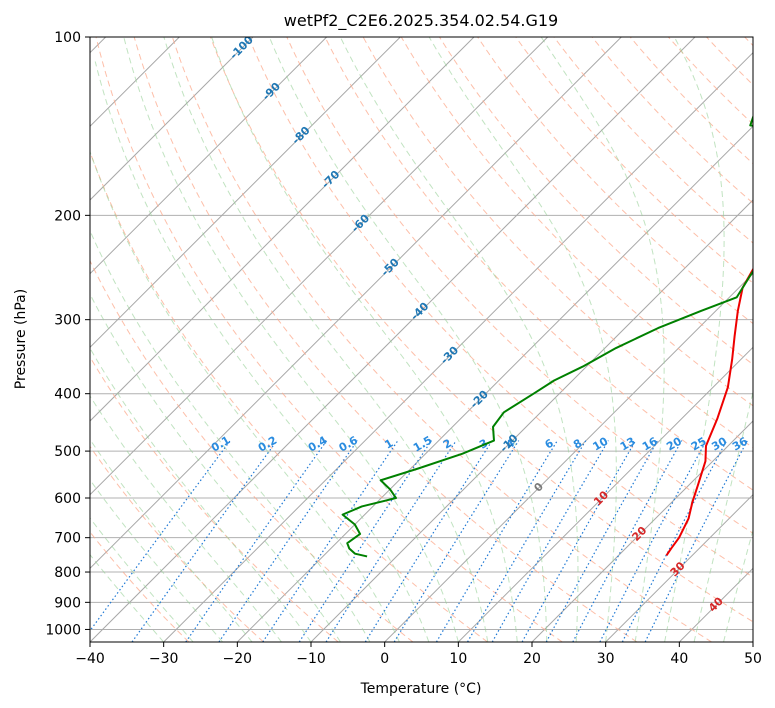 This screenshot has width=775, height=708. I want to click on x-tick-label: 50, so click(753, 659).